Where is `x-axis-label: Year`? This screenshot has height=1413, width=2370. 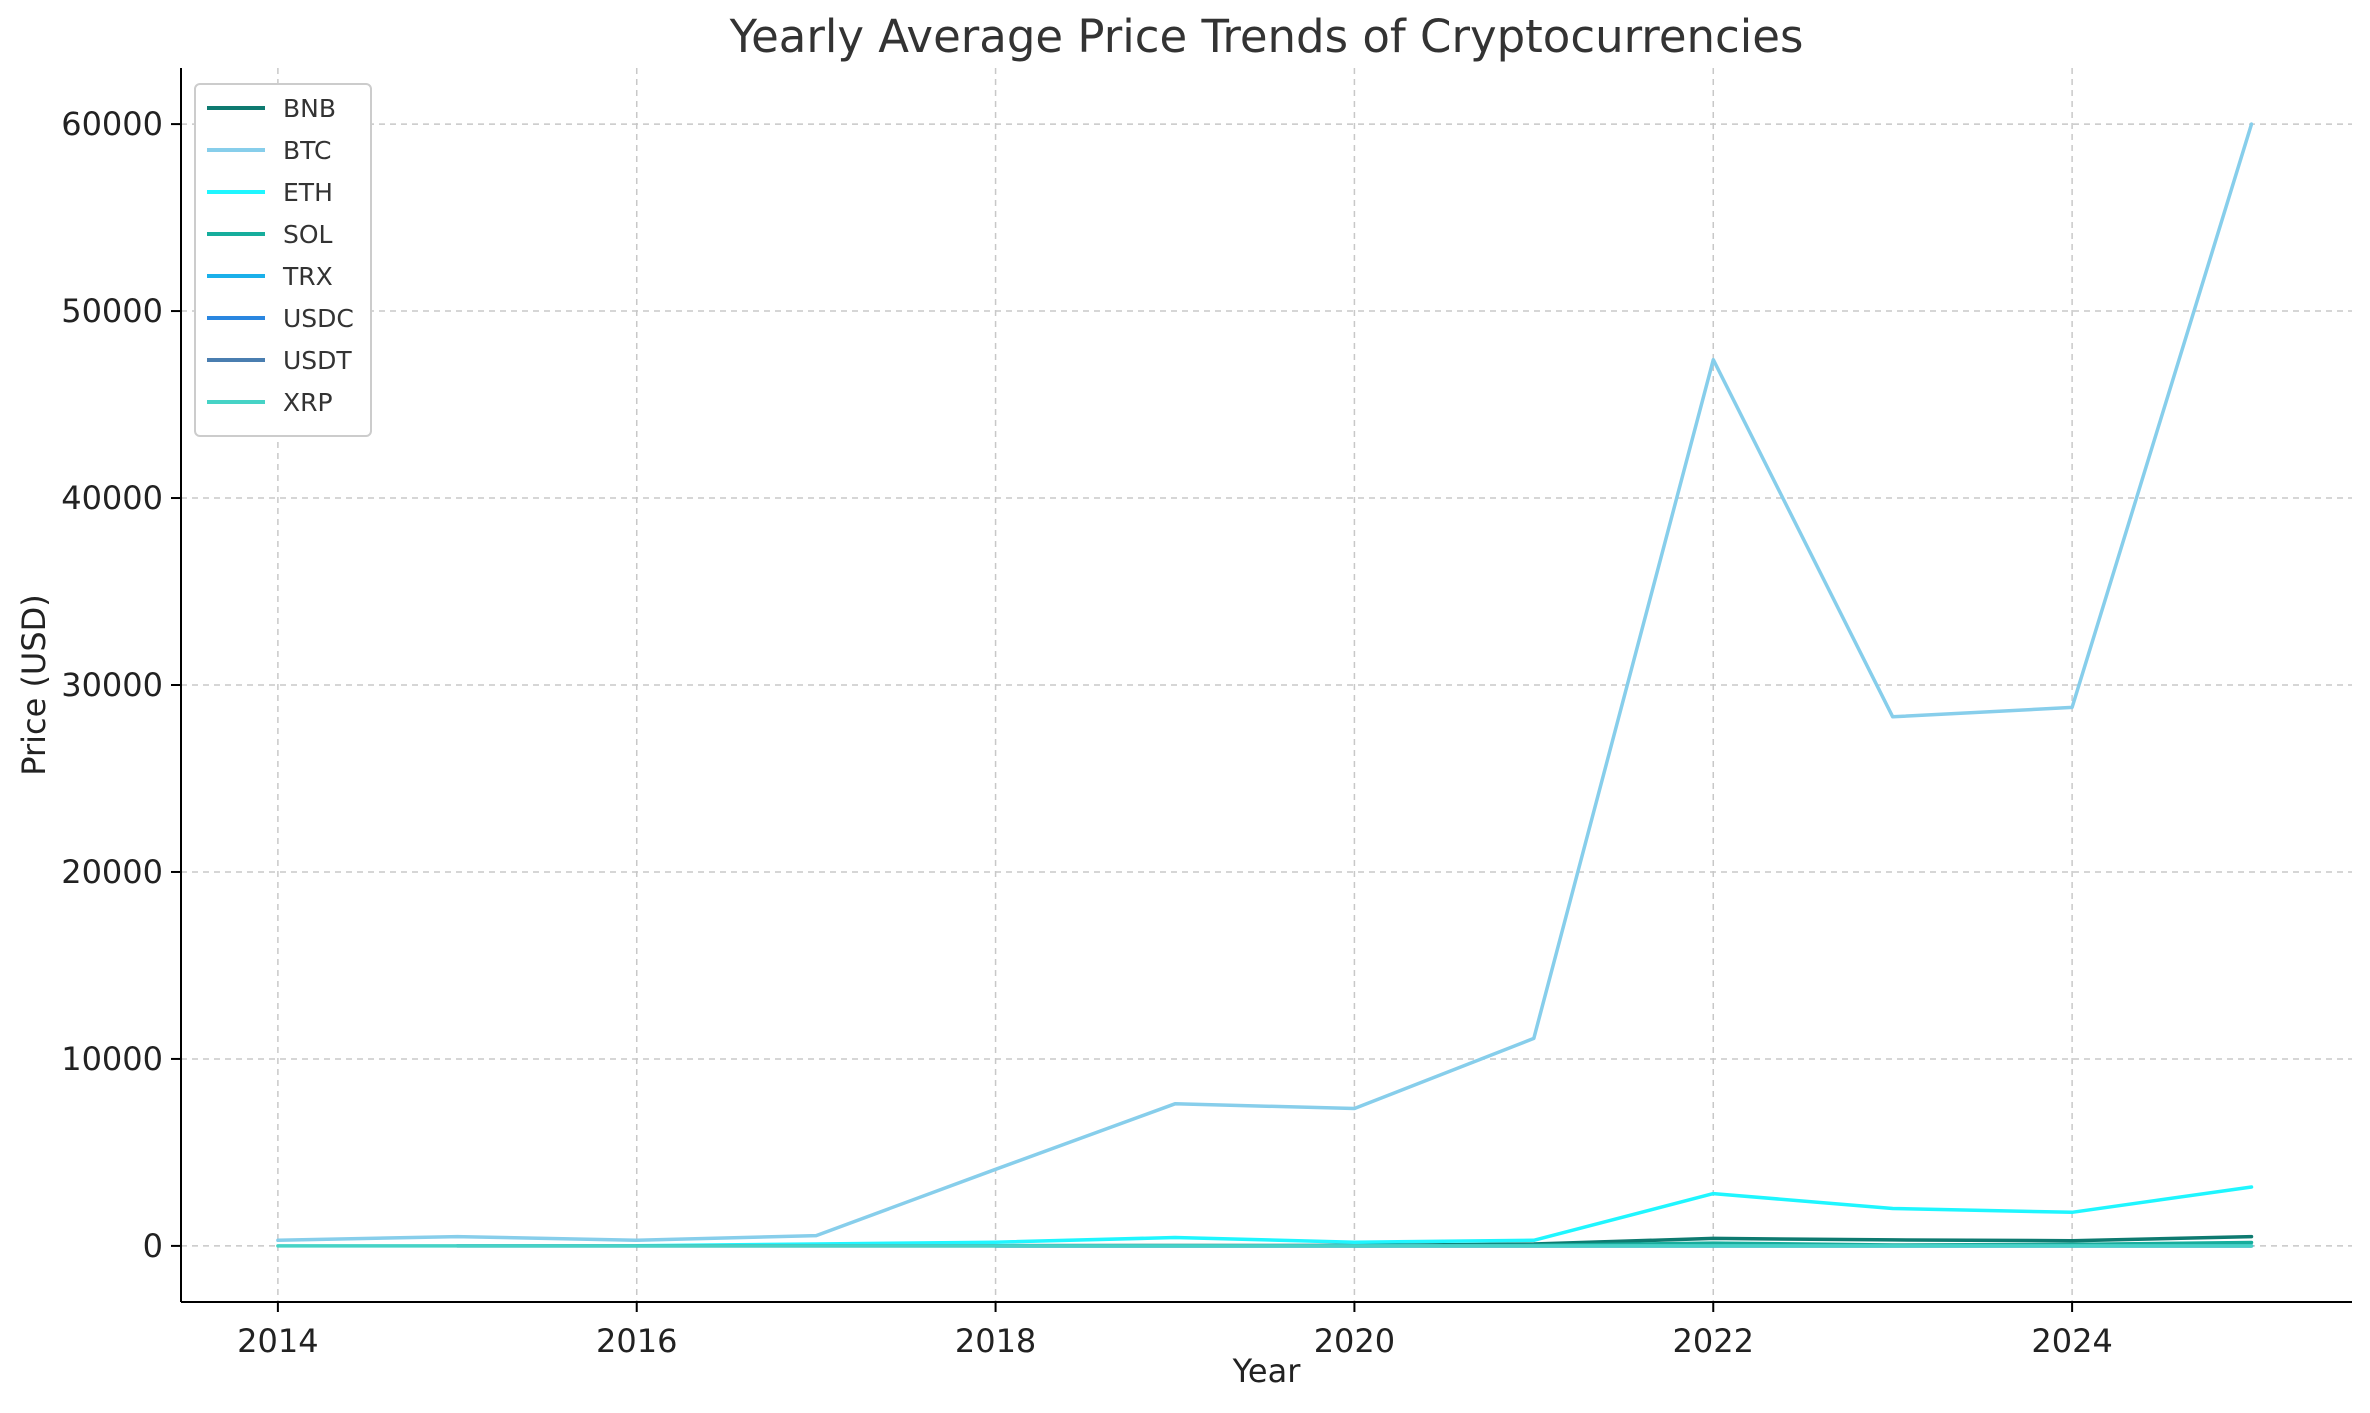
x-axis-label: Year is located at coordinates (1267, 1371).